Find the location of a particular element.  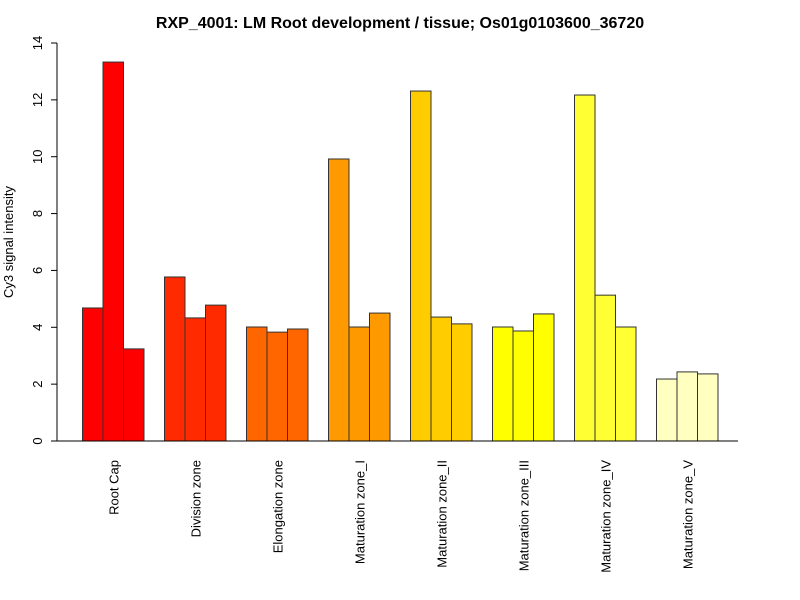

y-tick-label: 0 is located at coordinates (37, 440).